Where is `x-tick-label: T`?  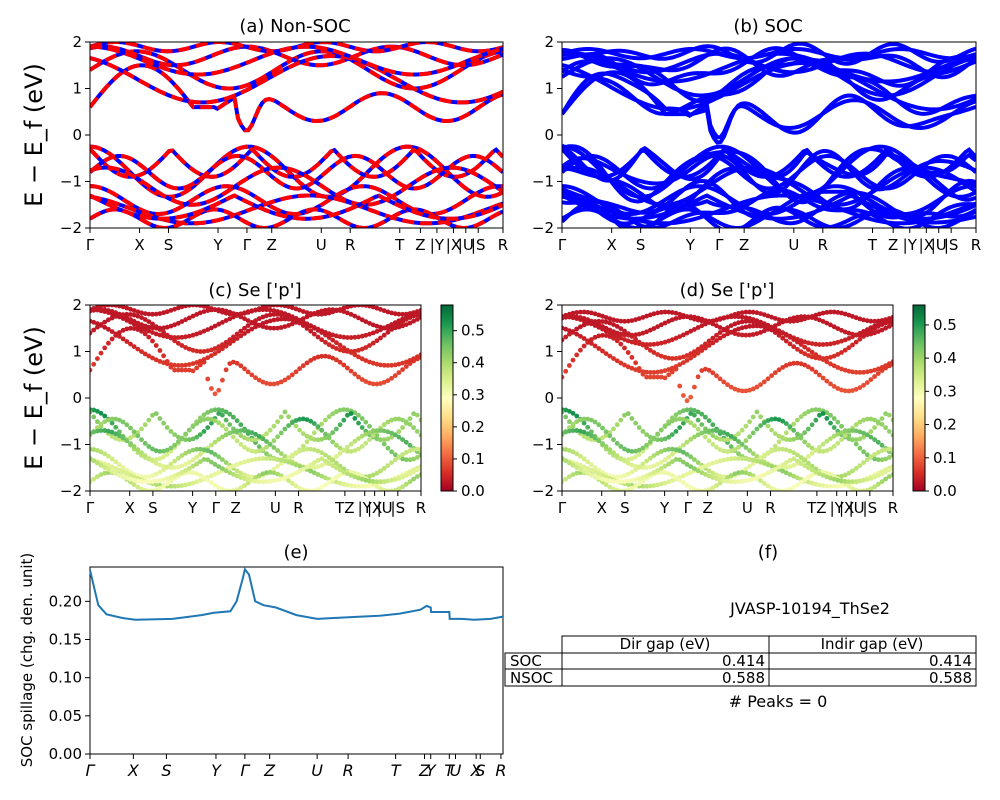 x-tick-label: T is located at coordinates (449, 770).